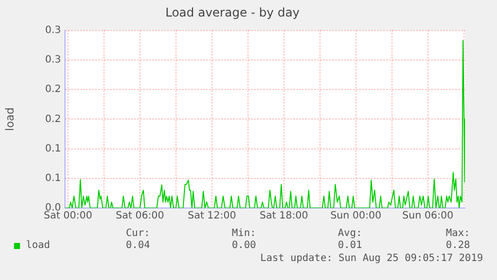 The width and height of the screenshot is (497, 280). I want to click on chart-title: Load average - by day, so click(232, 12).